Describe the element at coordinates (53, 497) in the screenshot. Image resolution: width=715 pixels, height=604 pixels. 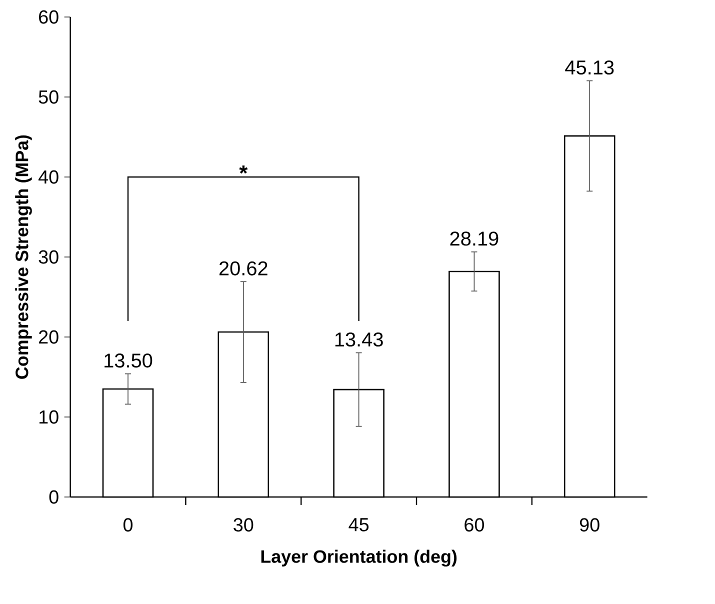
I see `y-tick-label: 0` at that location.